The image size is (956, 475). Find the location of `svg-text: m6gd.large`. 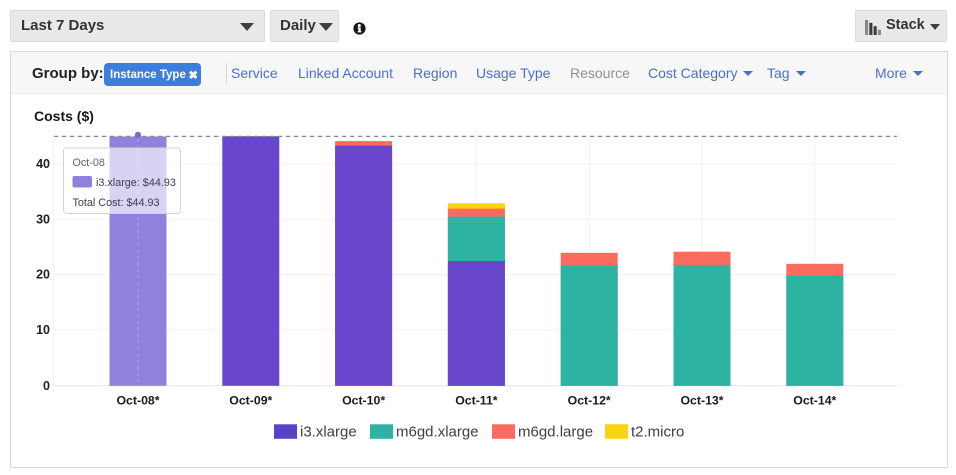

svg-text: m6gd.large is located at coordinates (555, 432).